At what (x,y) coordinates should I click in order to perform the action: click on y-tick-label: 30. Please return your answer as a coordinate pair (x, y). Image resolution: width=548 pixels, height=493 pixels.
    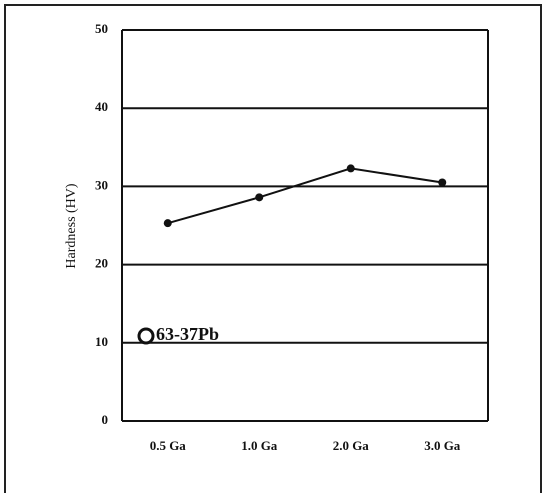
    Looking at the image, I should click on (101, 184).